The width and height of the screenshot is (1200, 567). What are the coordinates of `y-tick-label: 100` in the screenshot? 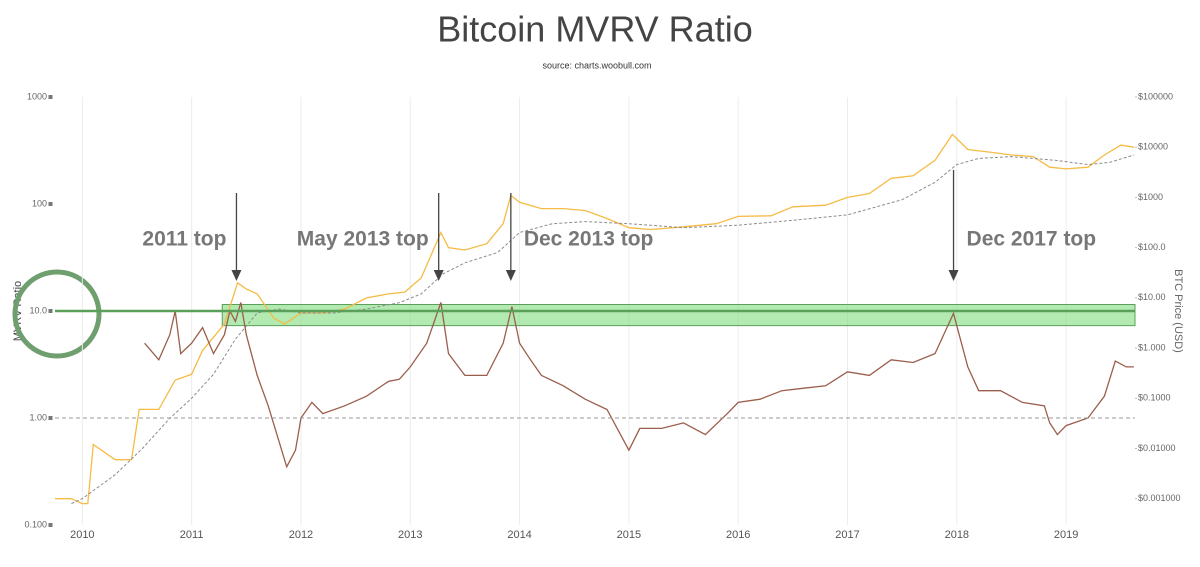 It's located at (39, 203).